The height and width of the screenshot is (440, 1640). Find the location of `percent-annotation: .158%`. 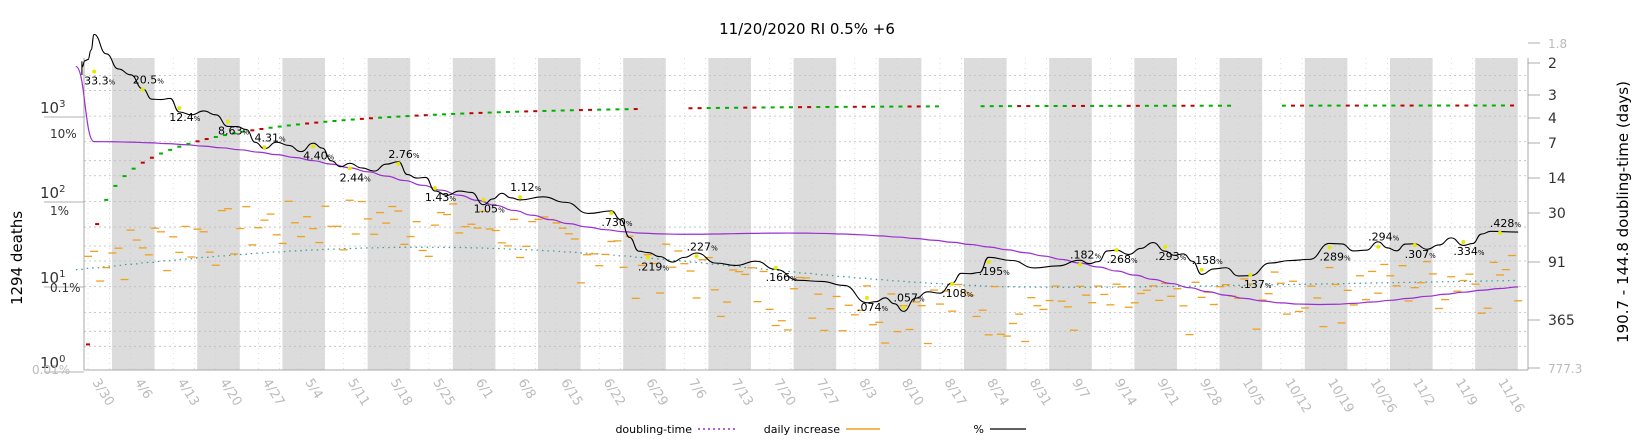

percent-annotation: .158% is located at coordinates (1208, 260).